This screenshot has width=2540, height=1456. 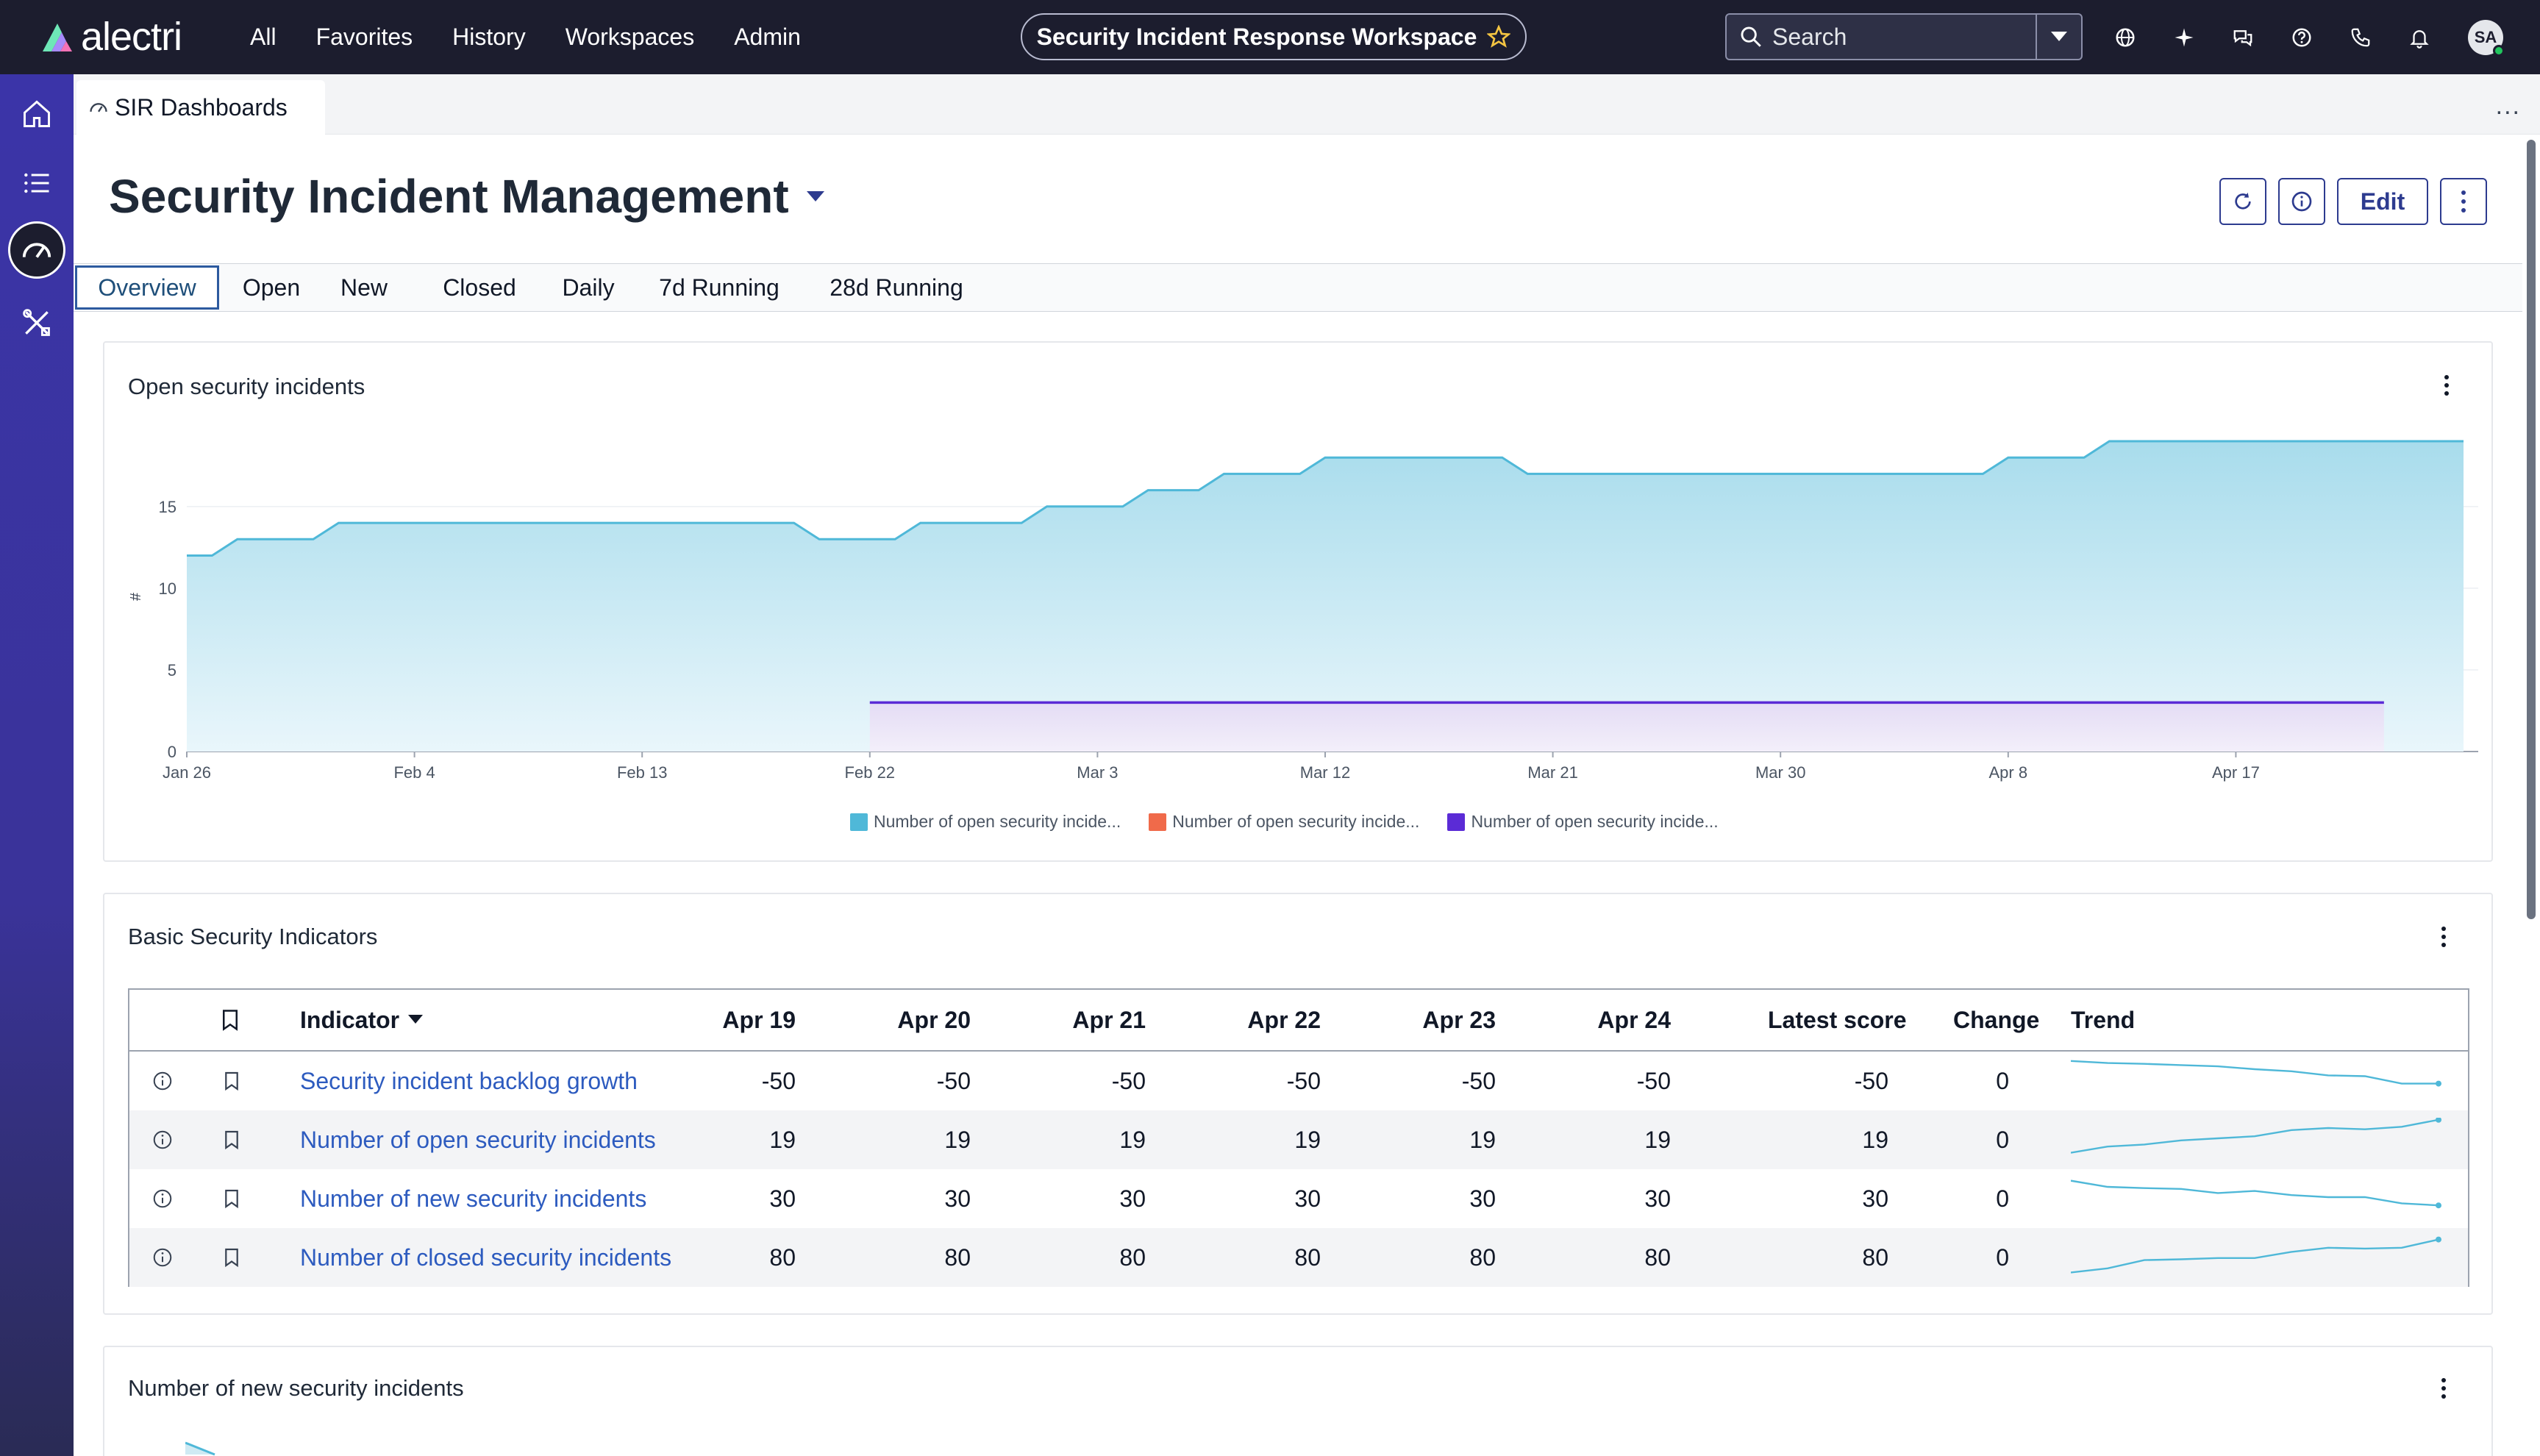 I want to click on column-header-date: Apr 19, so click(x=759, y=1019).